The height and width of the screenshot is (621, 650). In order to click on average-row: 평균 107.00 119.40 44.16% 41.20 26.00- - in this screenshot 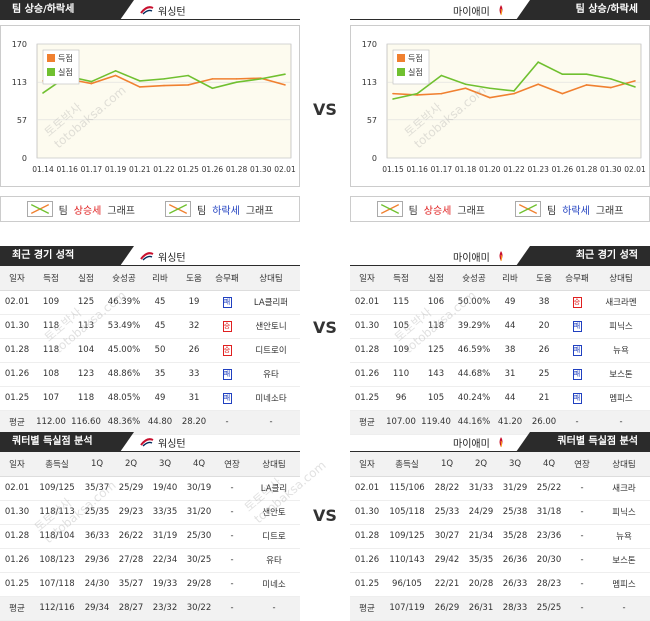, I will do `click(500, 422)`.